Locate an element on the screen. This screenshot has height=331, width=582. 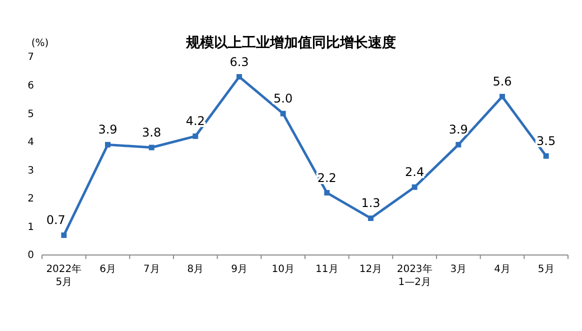
x-tick-label: 7月 is located at coordinates (151, 269).